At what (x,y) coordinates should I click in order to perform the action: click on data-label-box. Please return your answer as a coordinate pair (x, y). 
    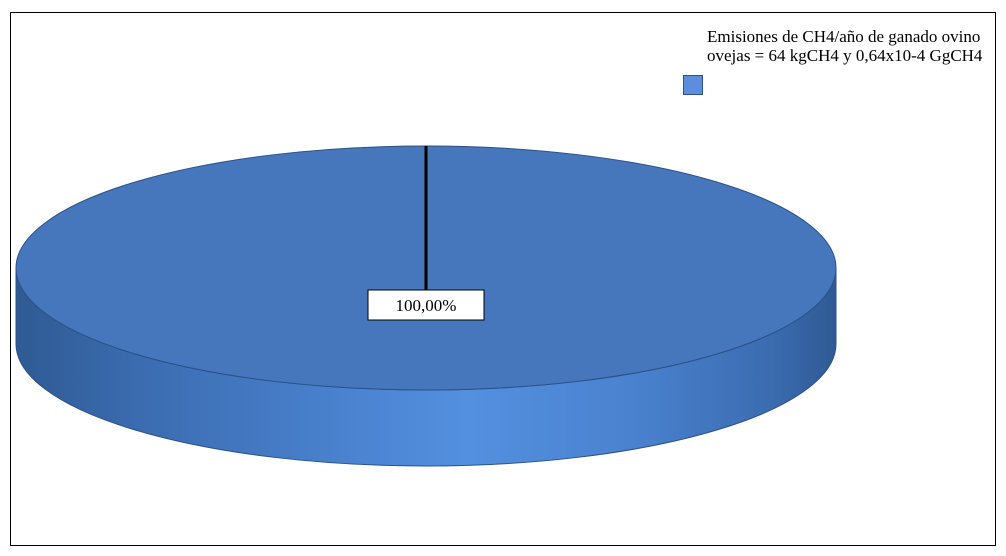
    Looking at the image, I should click on (426, 305).